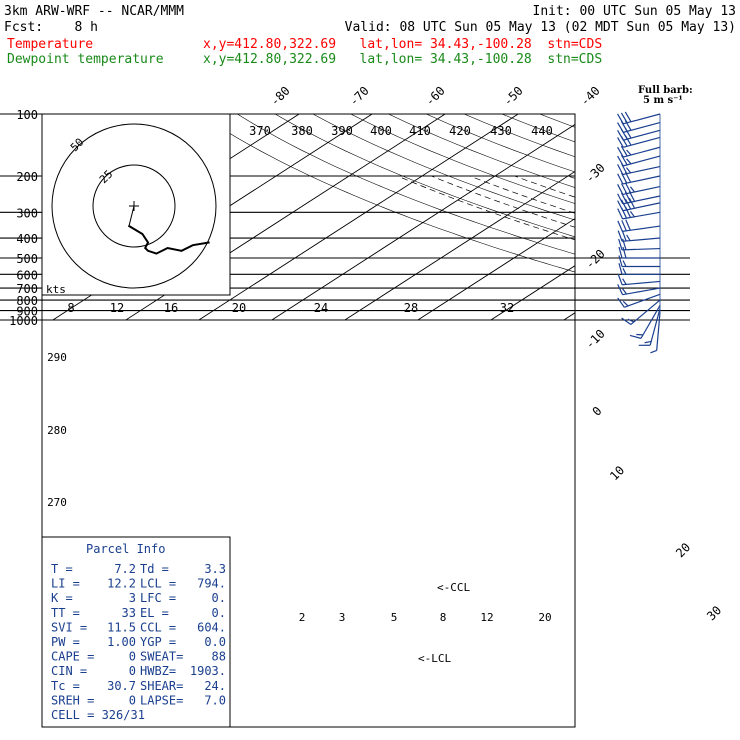  I want to click on parcel-info-label: Tc =, so click(65, 686).